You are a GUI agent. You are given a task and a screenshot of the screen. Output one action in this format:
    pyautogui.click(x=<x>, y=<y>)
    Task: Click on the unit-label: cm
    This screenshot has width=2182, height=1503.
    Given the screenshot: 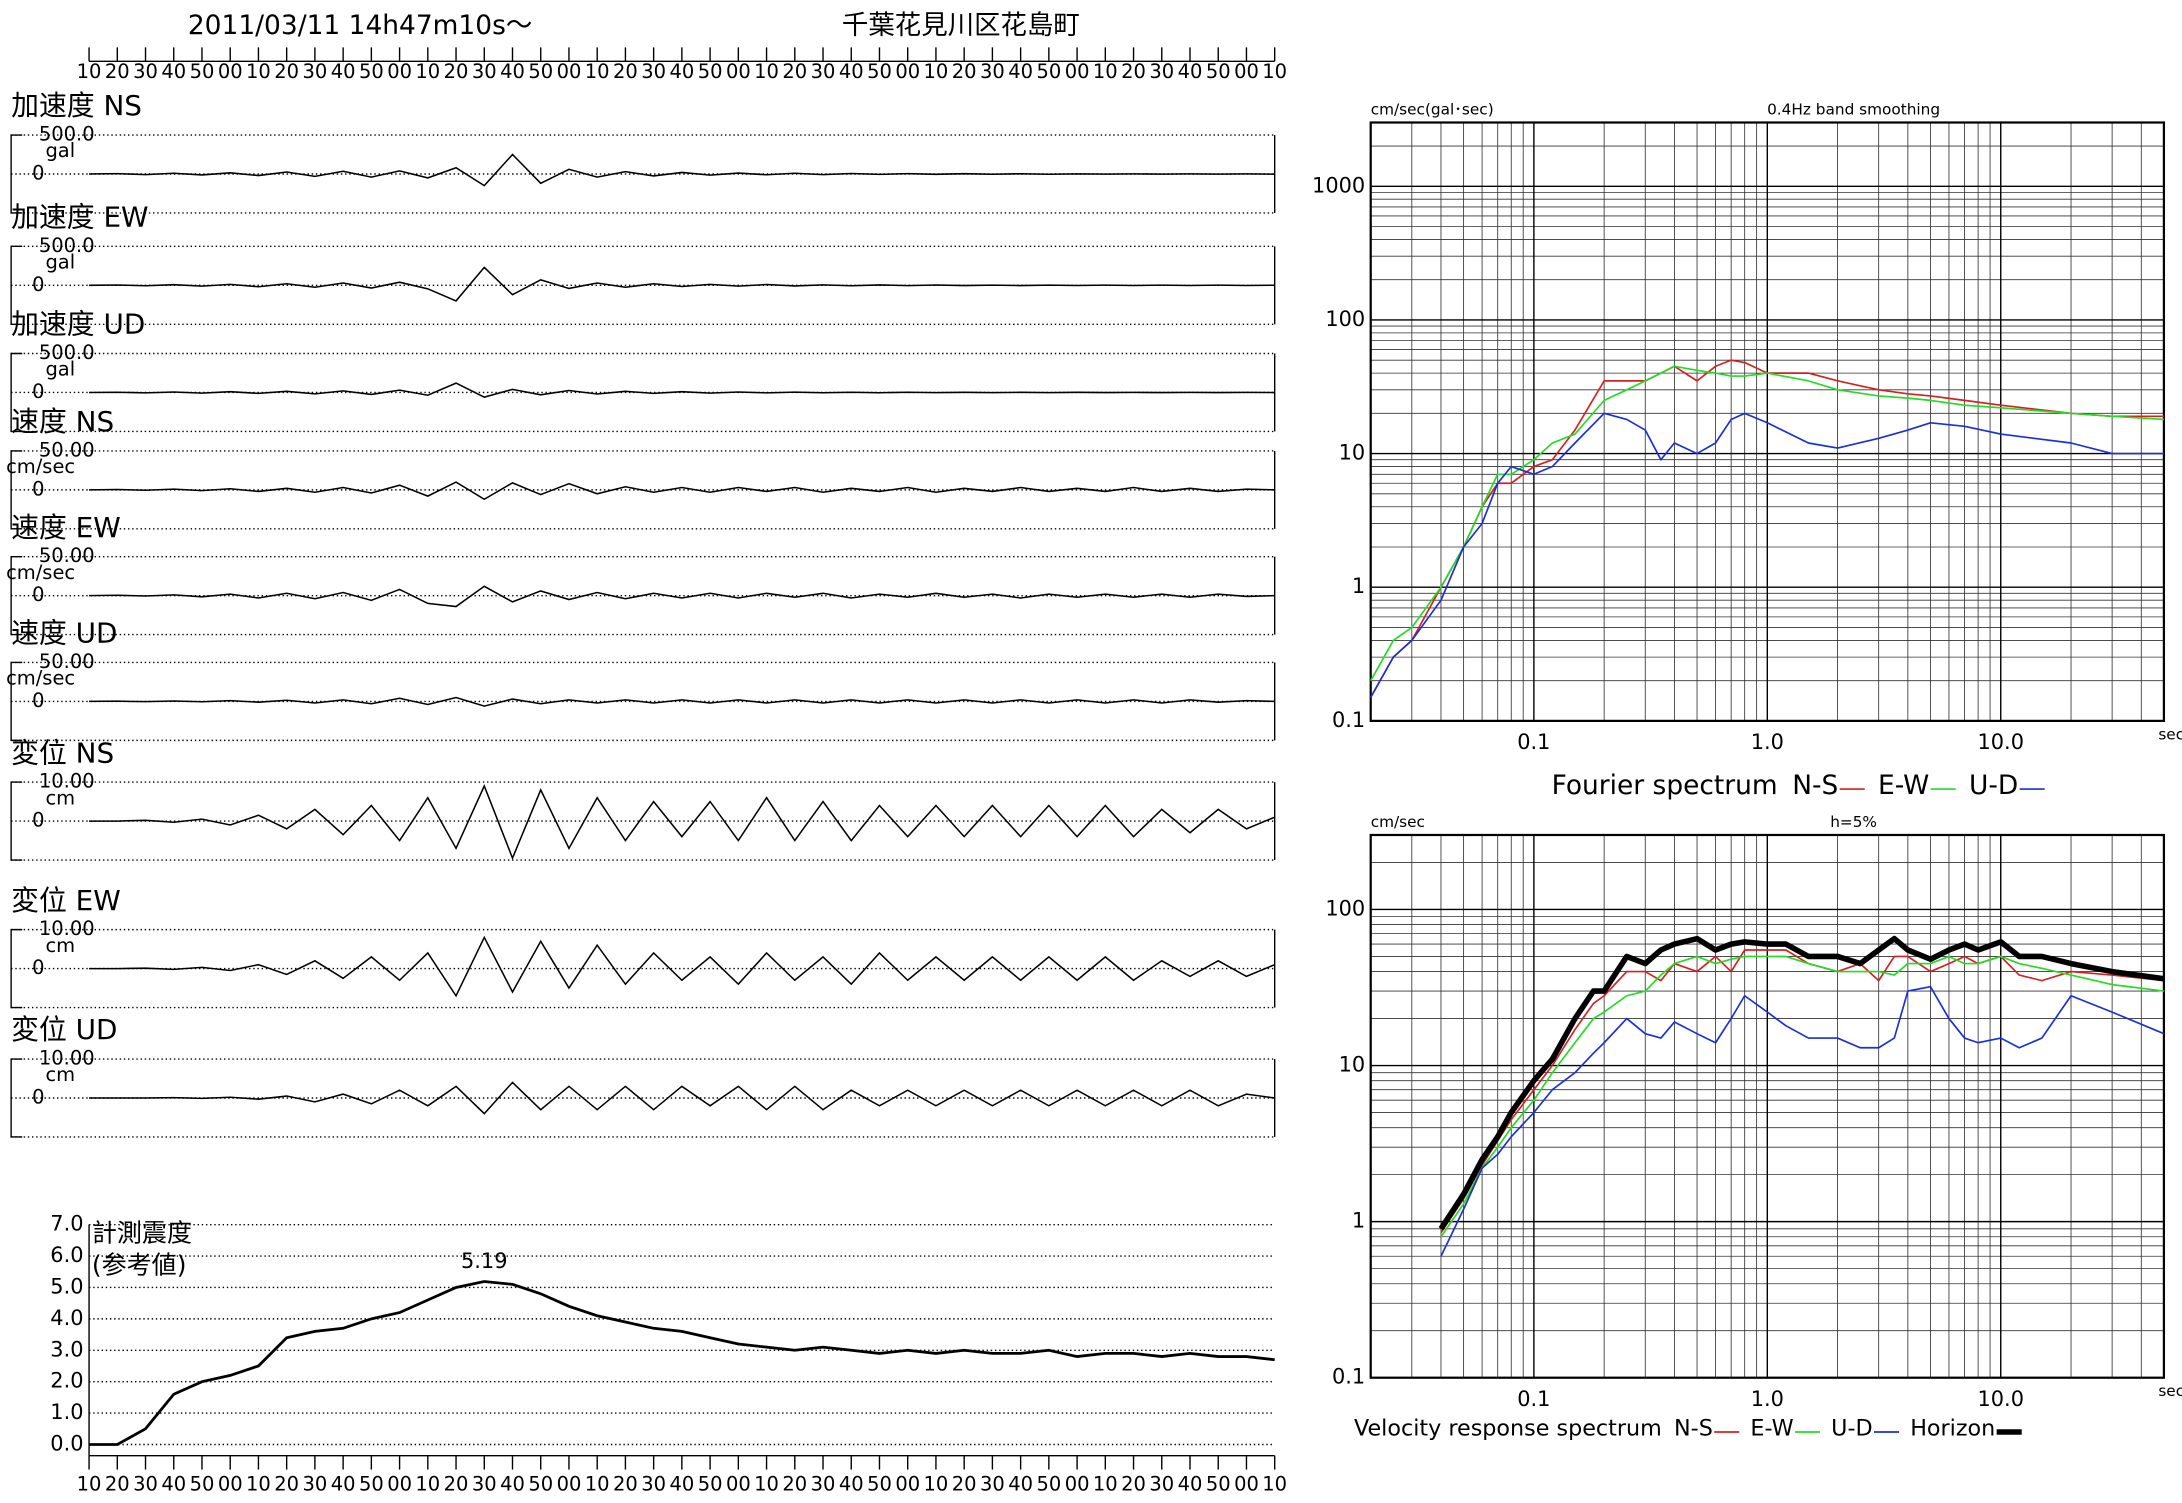 What is the action you would take?
    pyautogui.click(x=60, y=1074)
    